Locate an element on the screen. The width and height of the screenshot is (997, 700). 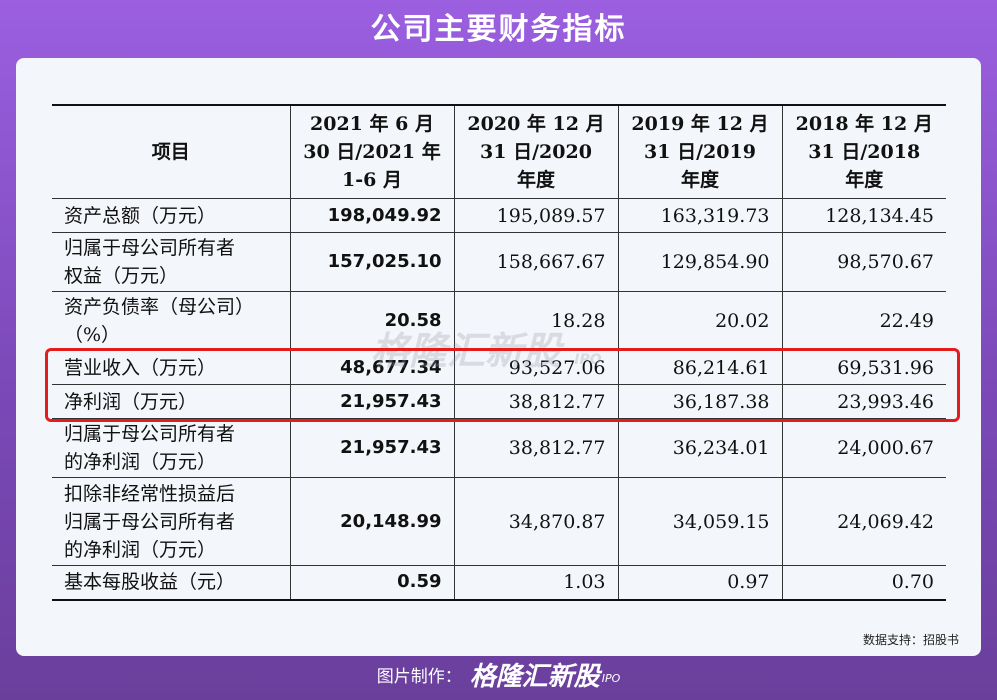
header-2020: 2020 年 12 月 31 日/2020 年度 is located at coordinates (535, 151).